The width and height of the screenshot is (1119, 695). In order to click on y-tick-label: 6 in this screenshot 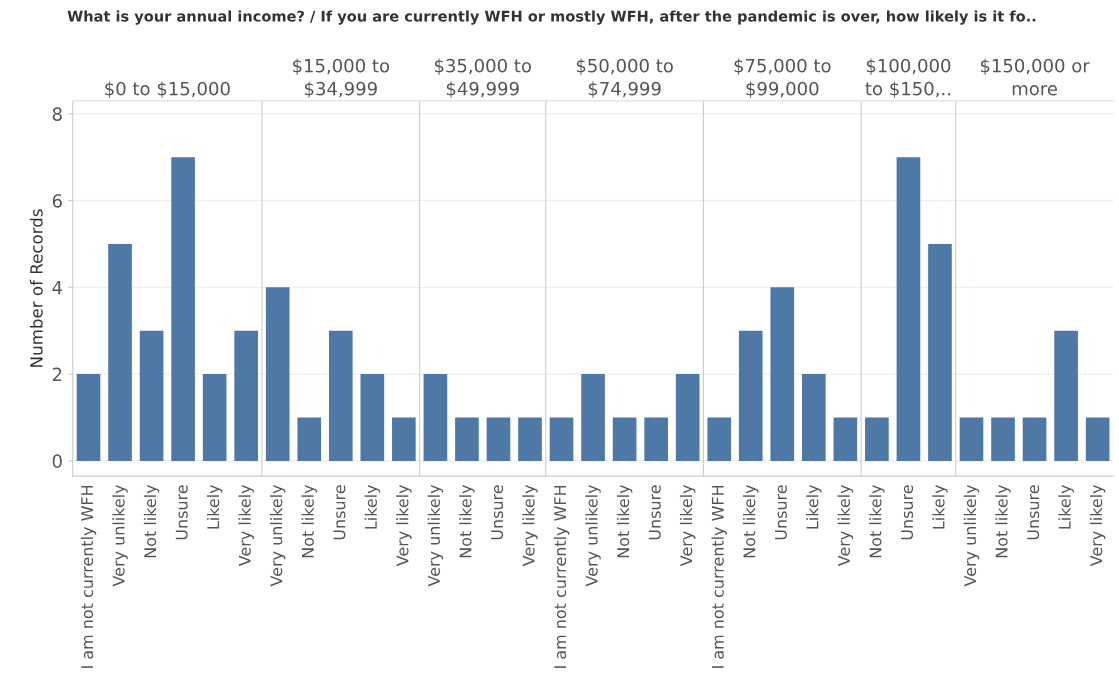, I will do `click(57, 201)`.